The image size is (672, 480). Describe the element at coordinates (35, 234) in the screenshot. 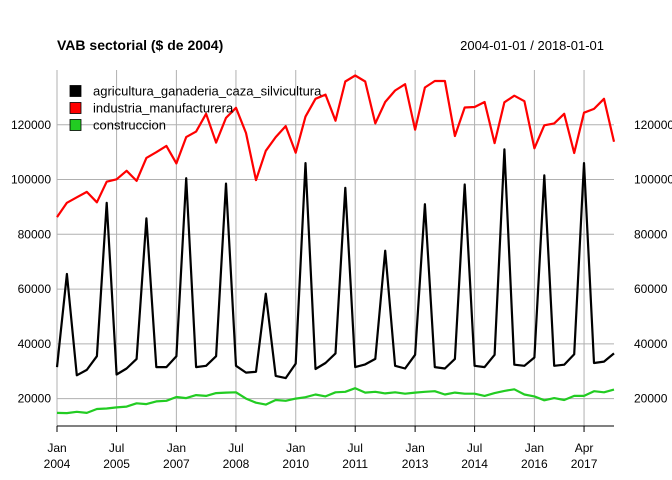

I see `y-tick-label-left: 80000` at that location.